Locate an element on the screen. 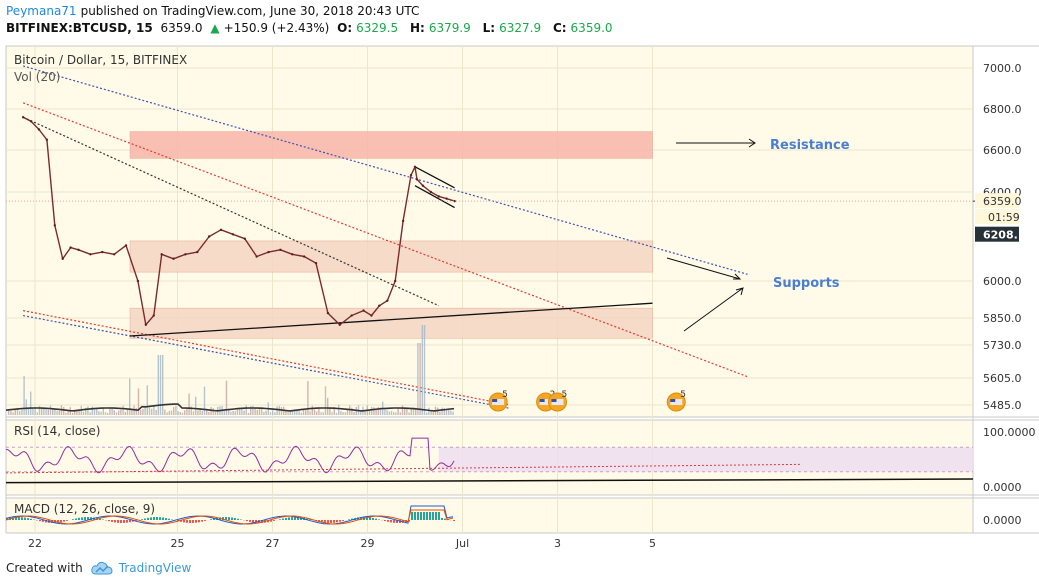 The height and width of the screenshot is (585, 1039). chart-title: Bitcoin / Dollar, 15, BITFINEX is located at coordinates (100, 60).